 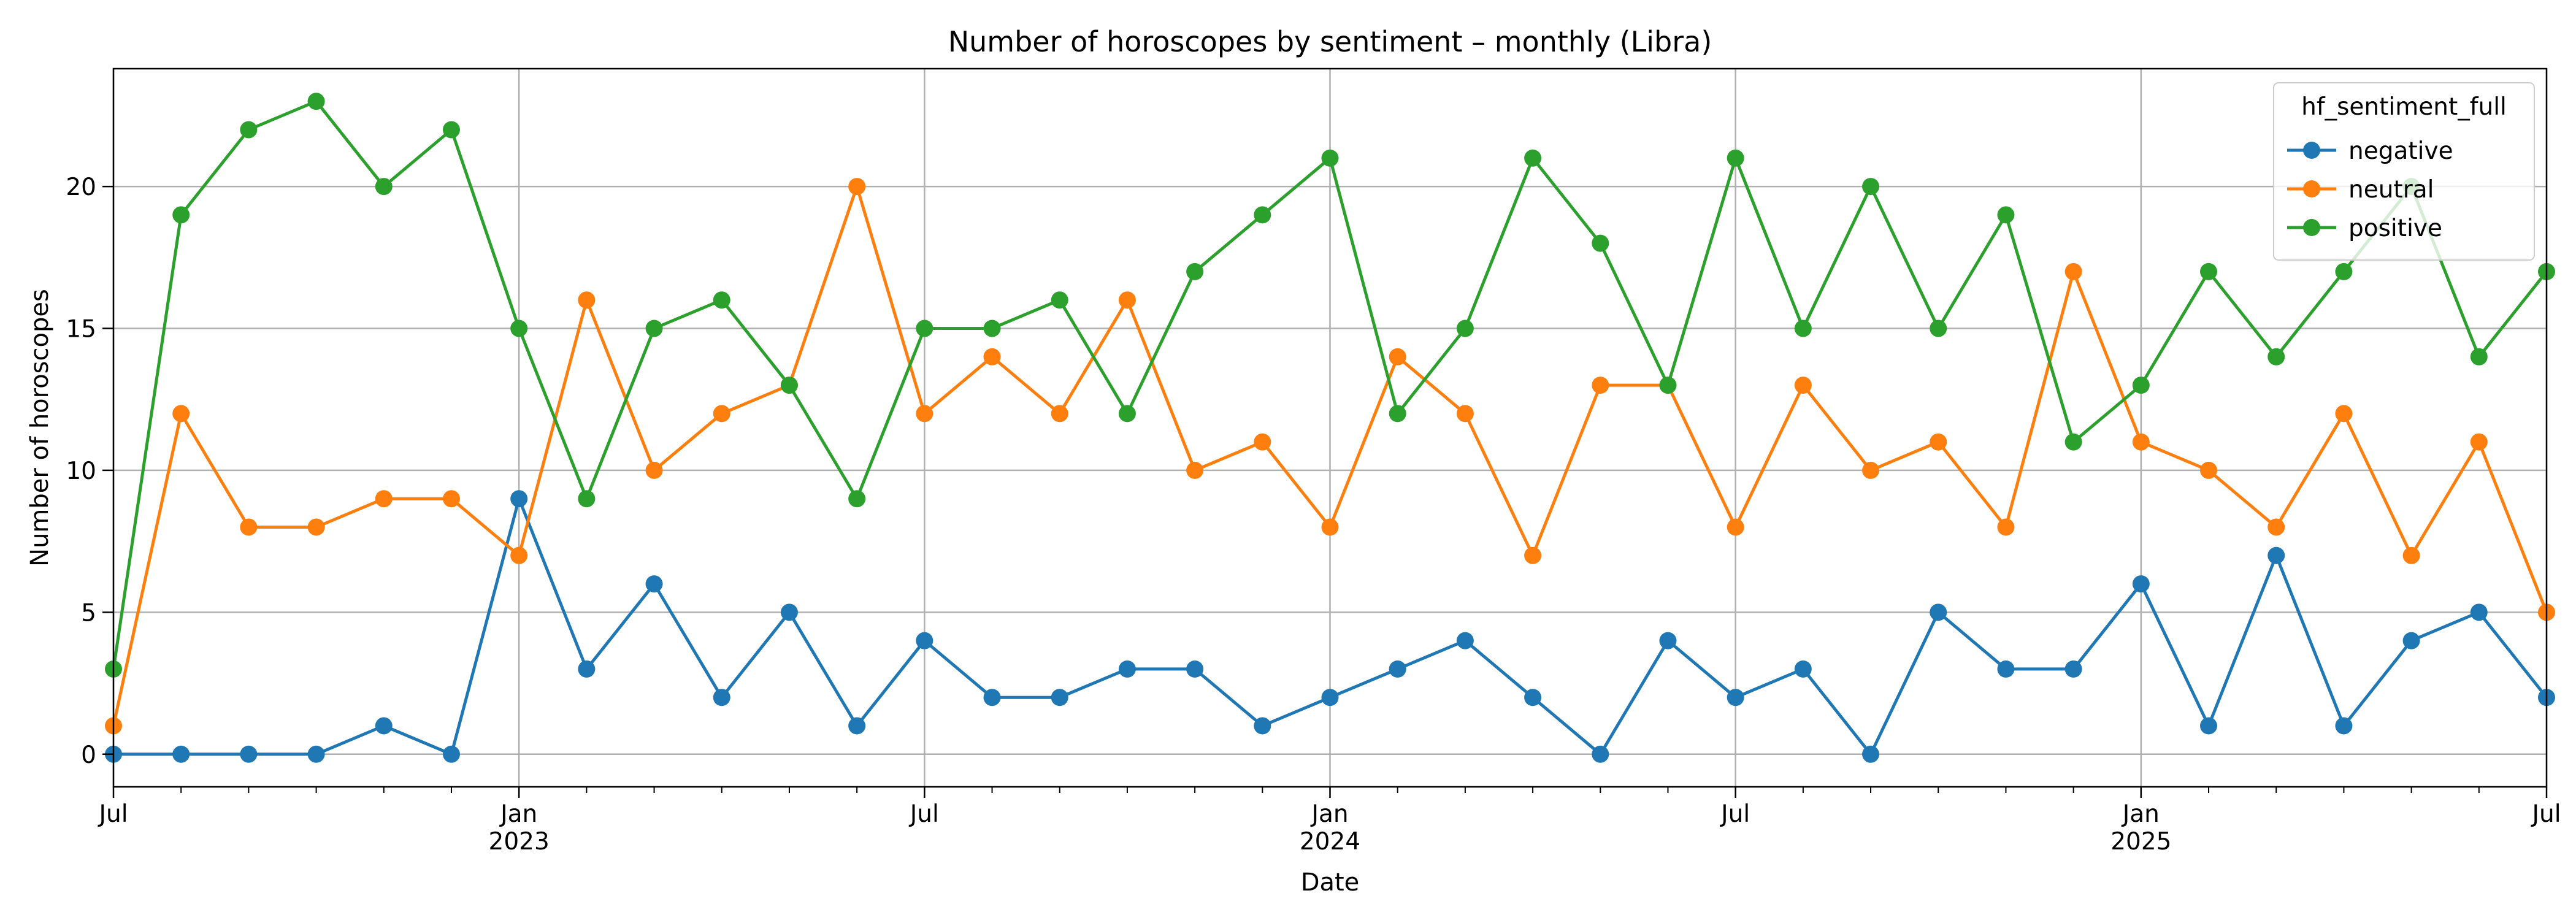 I want to click on legend-box, so click(x=2404, y=171).